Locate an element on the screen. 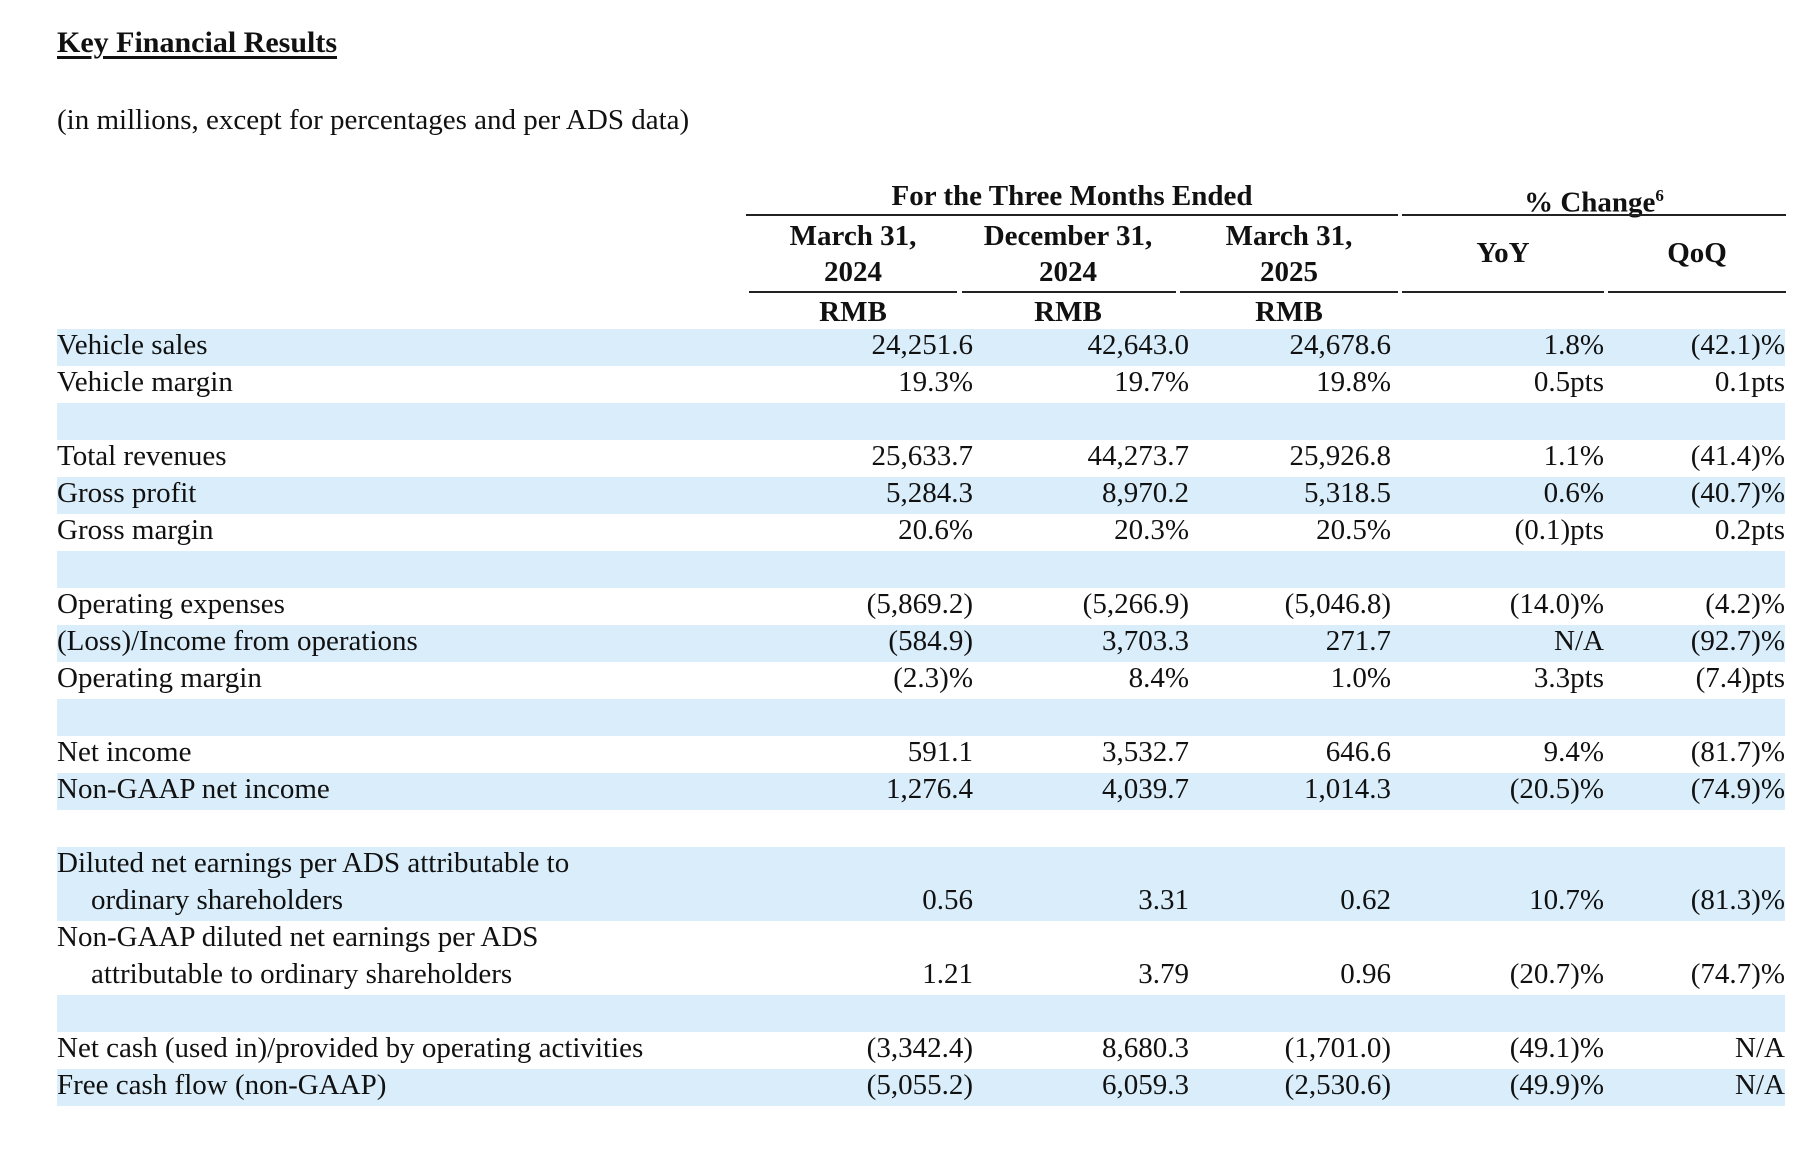  table-cell: (584.9) is located at coordinates (930, 641).